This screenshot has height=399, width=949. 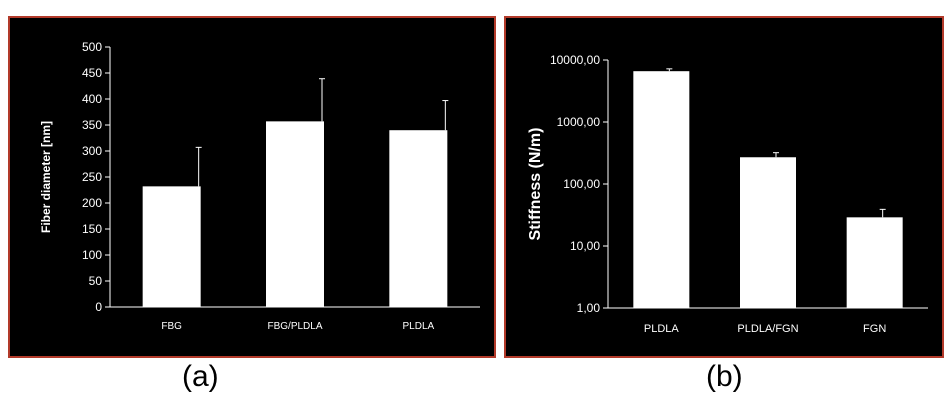 I want to click on y-tick-label: 10,00, so click(x=585, y=246).